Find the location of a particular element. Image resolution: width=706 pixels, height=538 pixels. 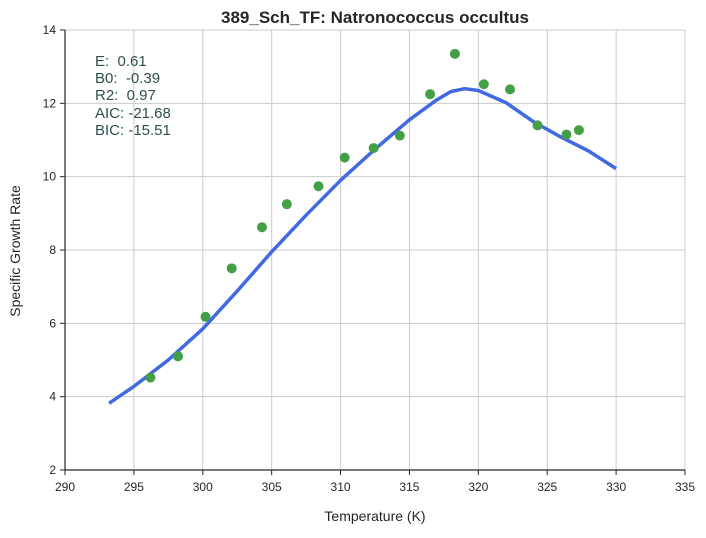

stat-e: E: 0.61 is located at coordinates (121, 61).